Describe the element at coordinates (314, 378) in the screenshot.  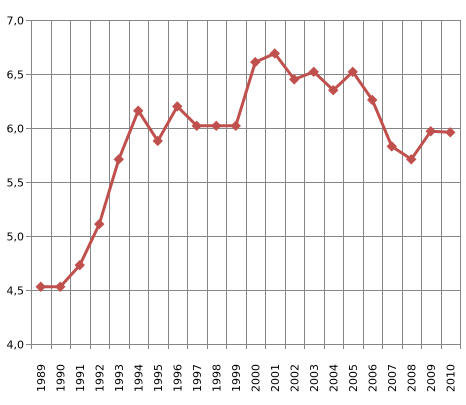
I see `x-tick-label: 2003` at that location.